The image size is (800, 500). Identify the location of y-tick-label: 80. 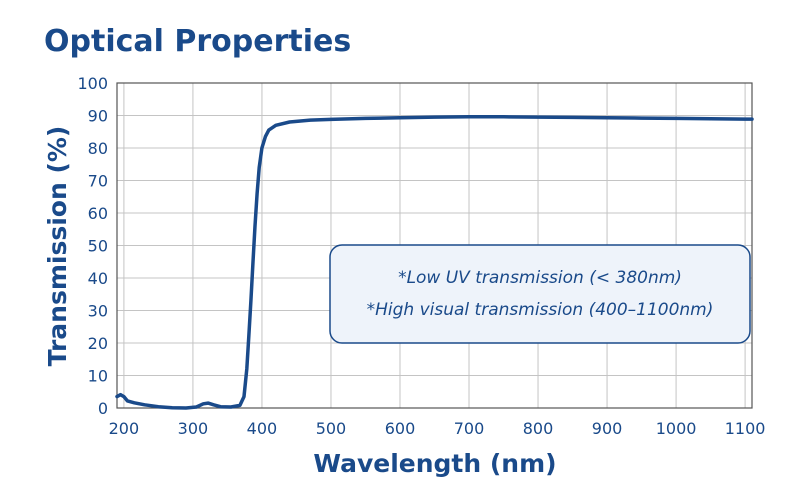
(98, 148).